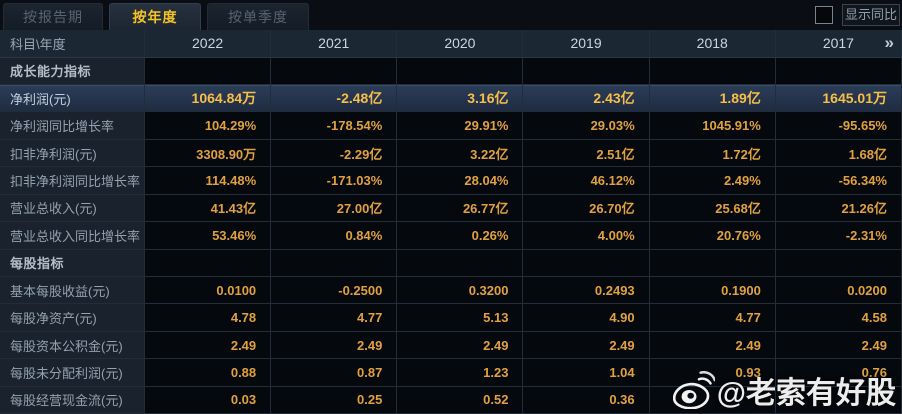 The height and width of the screenshot is (414, 902). I want to click on cell-value: 1.04, so click(586, 373).